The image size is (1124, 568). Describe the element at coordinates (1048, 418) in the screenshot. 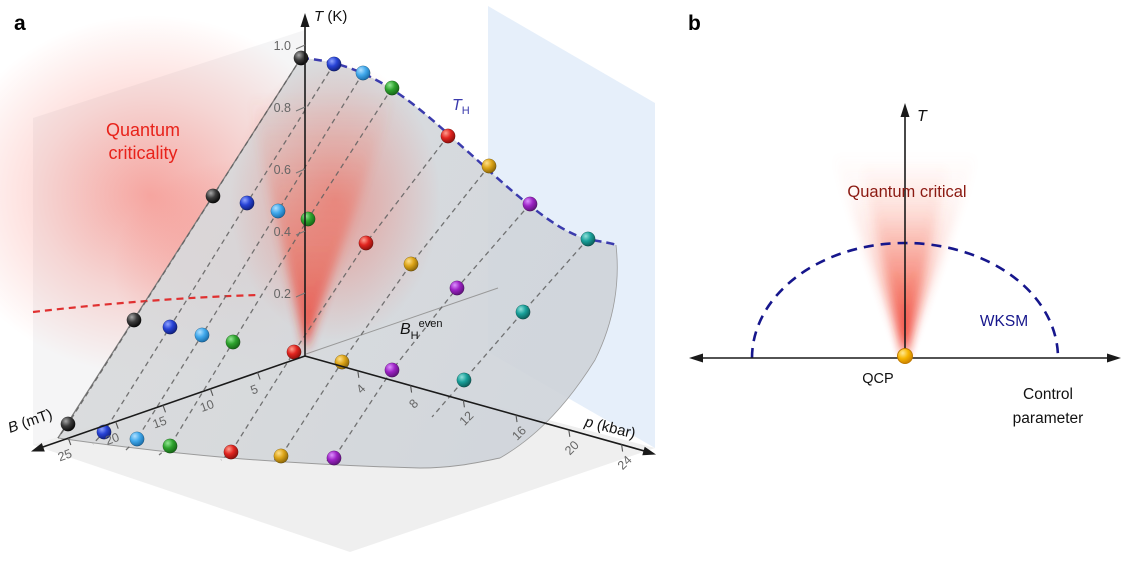

I see `control-parameter-label-line2: parameter` at that location.